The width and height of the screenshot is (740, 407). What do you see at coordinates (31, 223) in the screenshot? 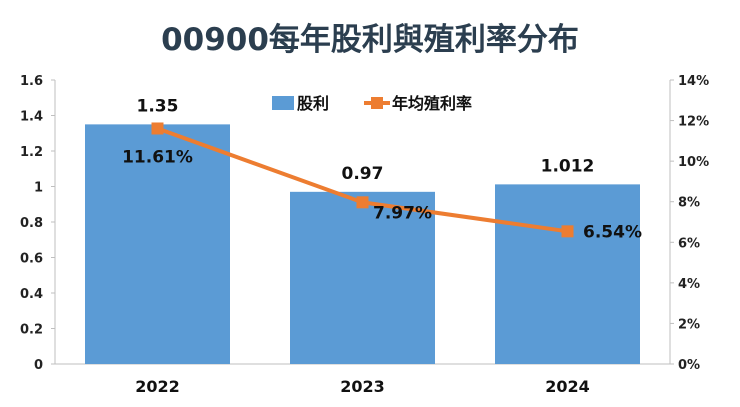
I see `left-tick-label: 0.8` at bounding box center [31, 223].